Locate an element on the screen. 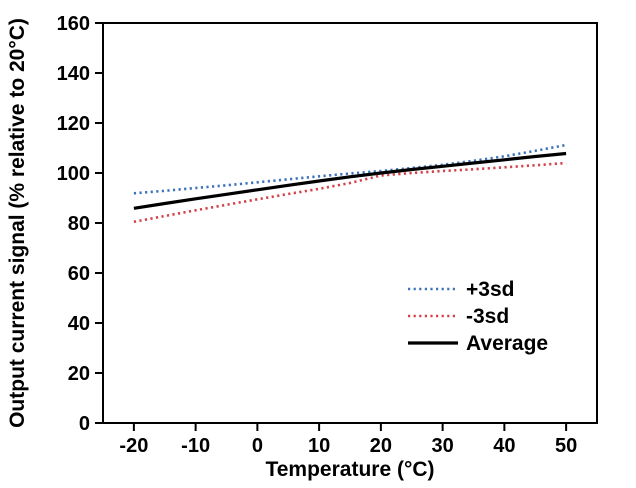 This screenshot has width=636, height=488. x-tick-label: 20 is located at coordinates (381, 446).